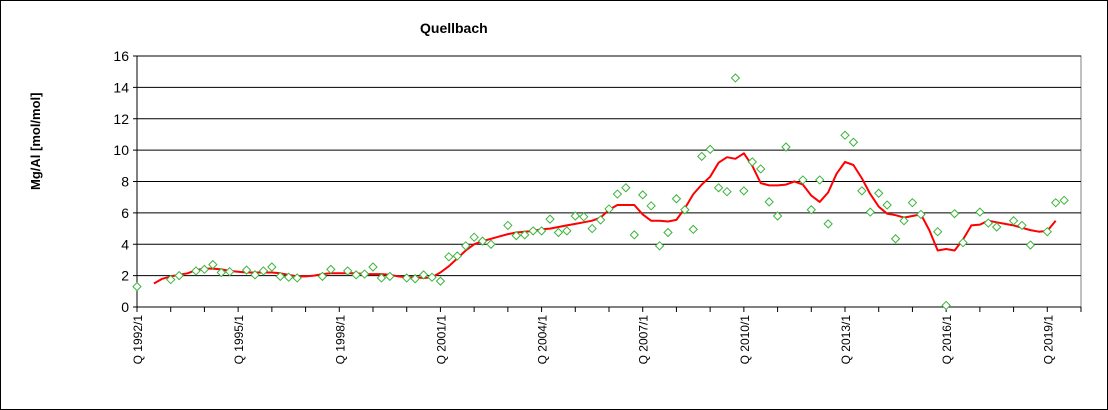  I want to click on y-tick-label: 8, so click(125, 182).